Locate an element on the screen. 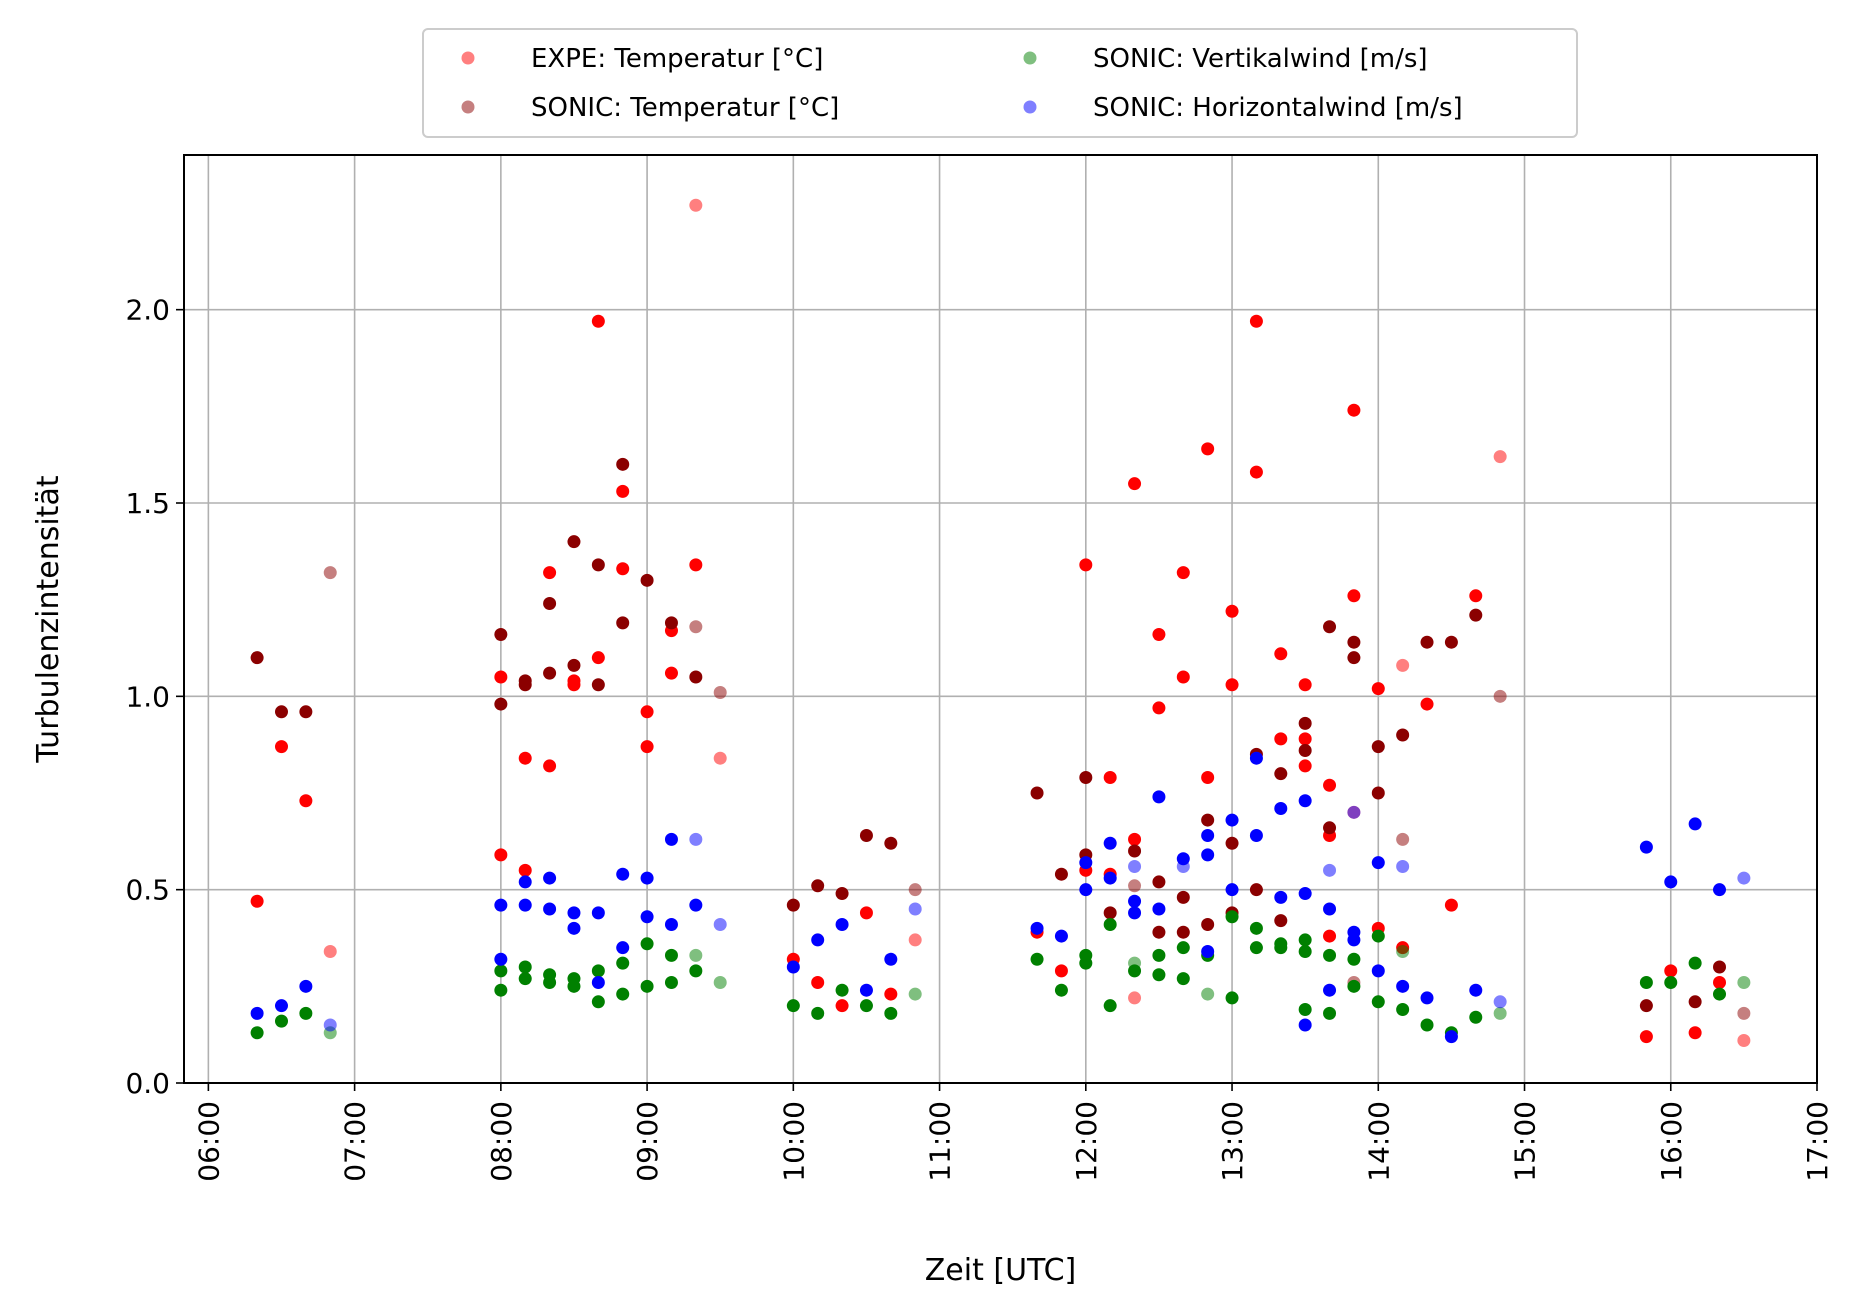  x-tick-label: 06:00 is located at coordinates (208, 1141).